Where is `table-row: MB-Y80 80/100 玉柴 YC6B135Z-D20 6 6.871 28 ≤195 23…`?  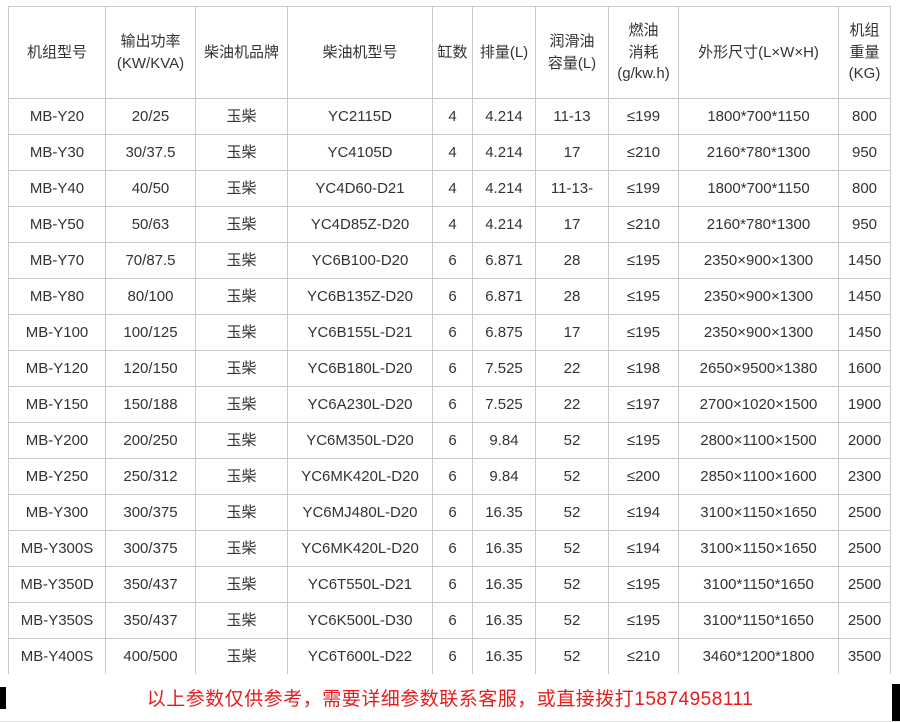
table-row: MB-Y80 80/100 玉柴 YC6B135Z-D20 6 6.871 28 ≤195 23… is located at coordinates (449, 296).